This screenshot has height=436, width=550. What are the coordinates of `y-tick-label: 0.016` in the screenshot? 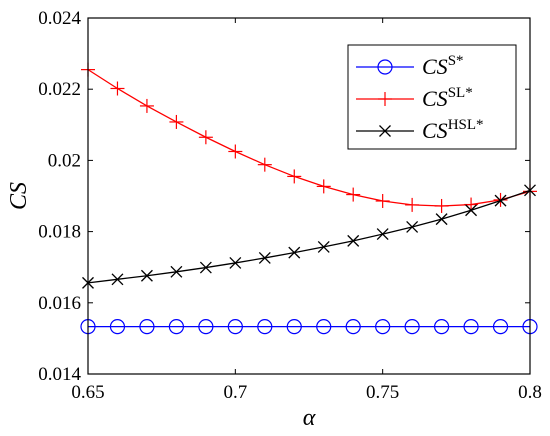 It's located at (59, 303).